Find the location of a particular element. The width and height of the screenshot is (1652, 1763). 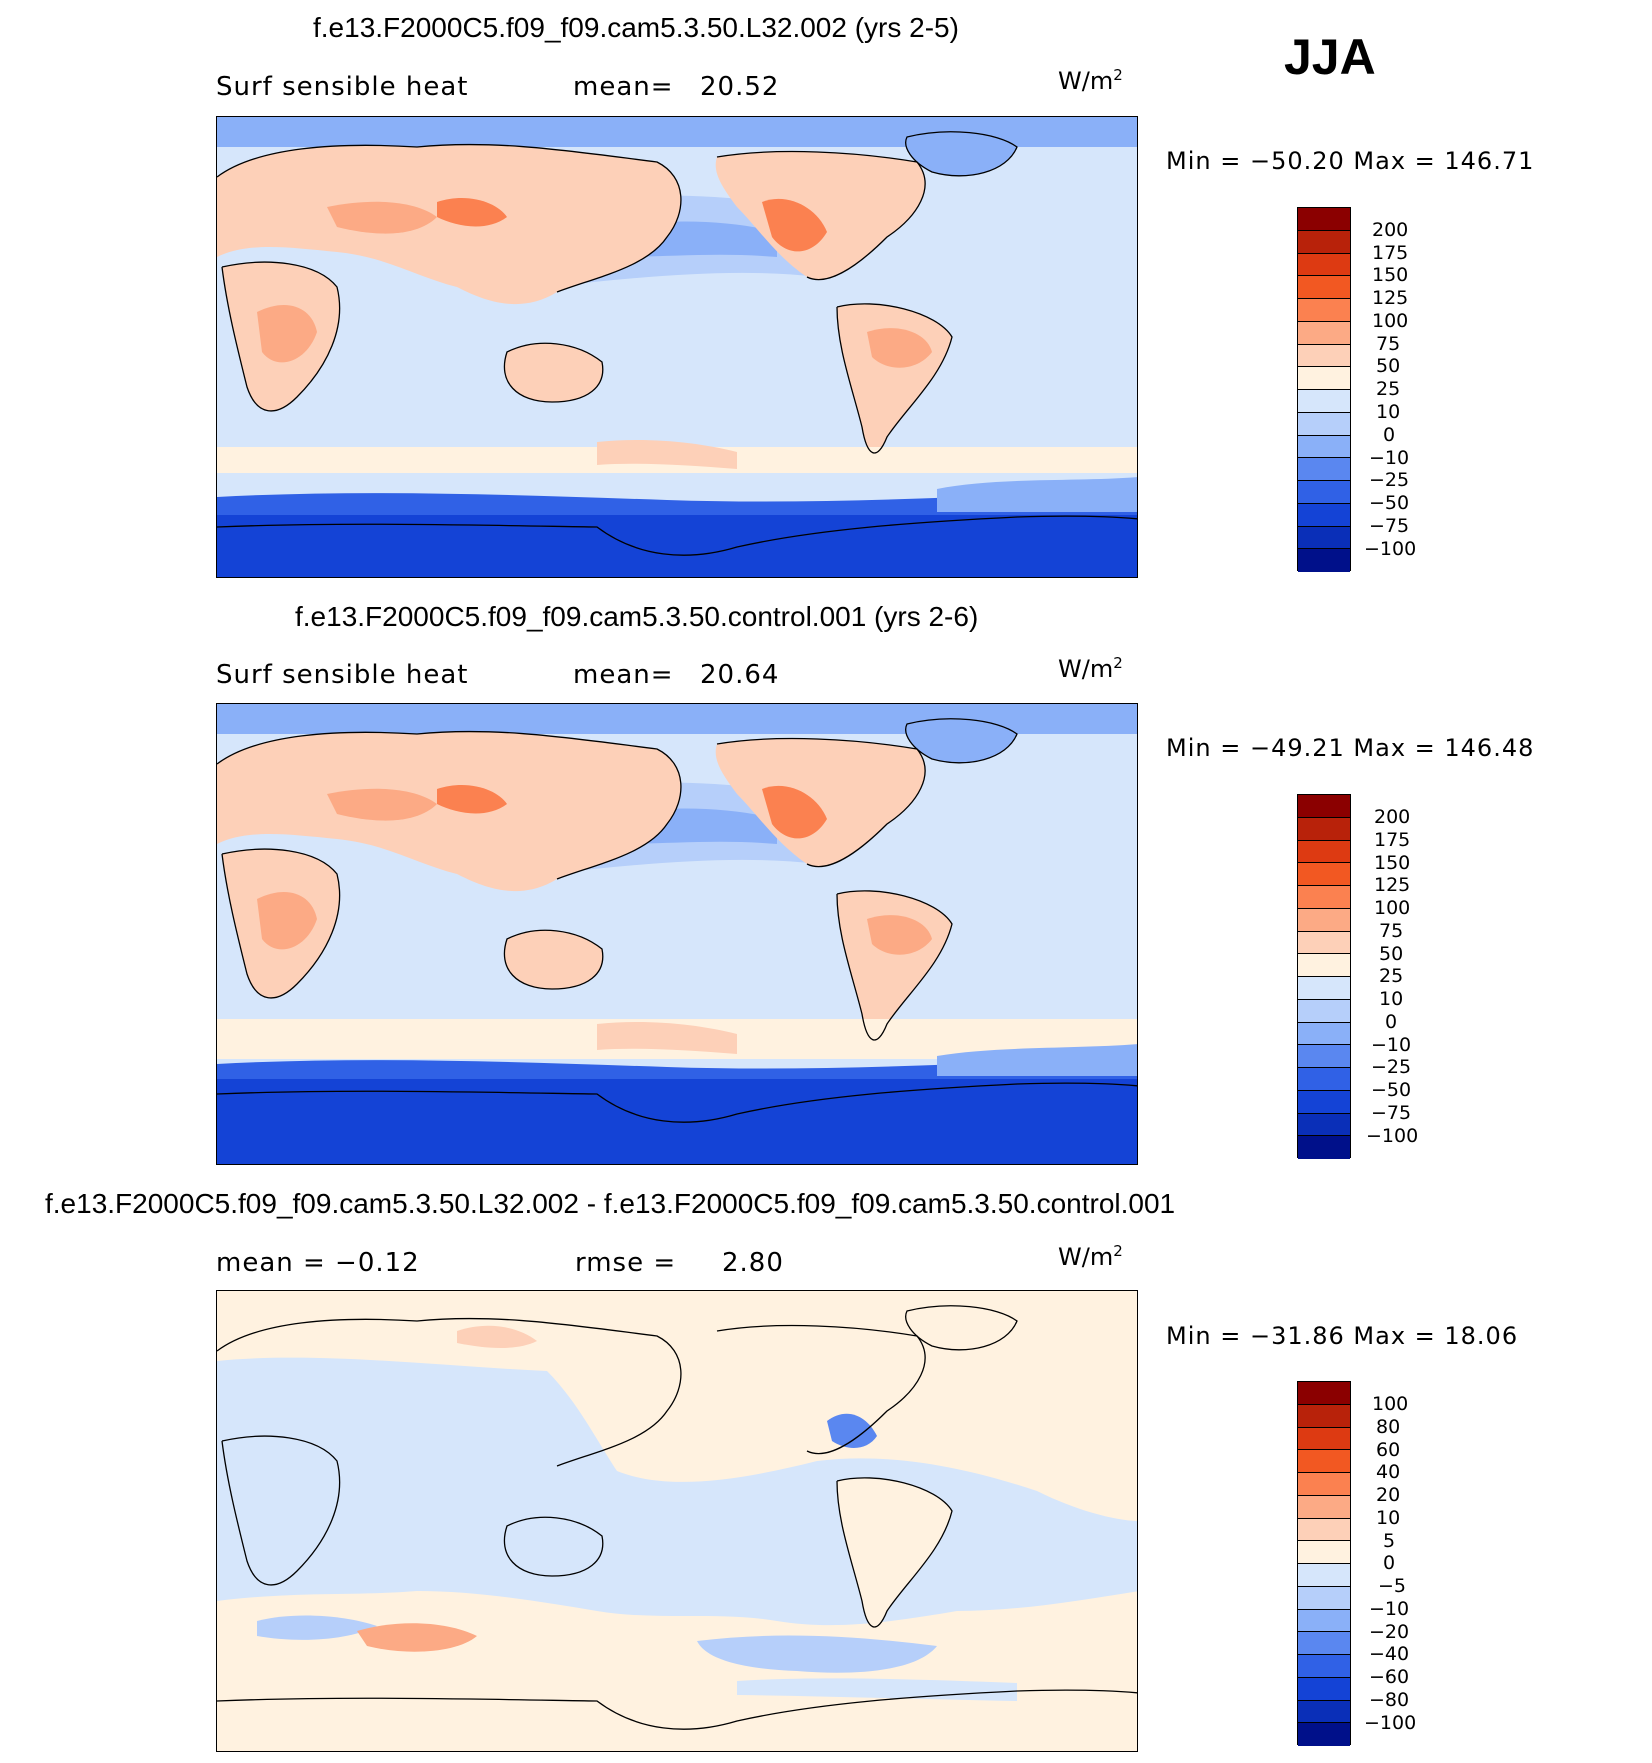

colorbar-label: −5 is located at coordinates (1392, 1586).